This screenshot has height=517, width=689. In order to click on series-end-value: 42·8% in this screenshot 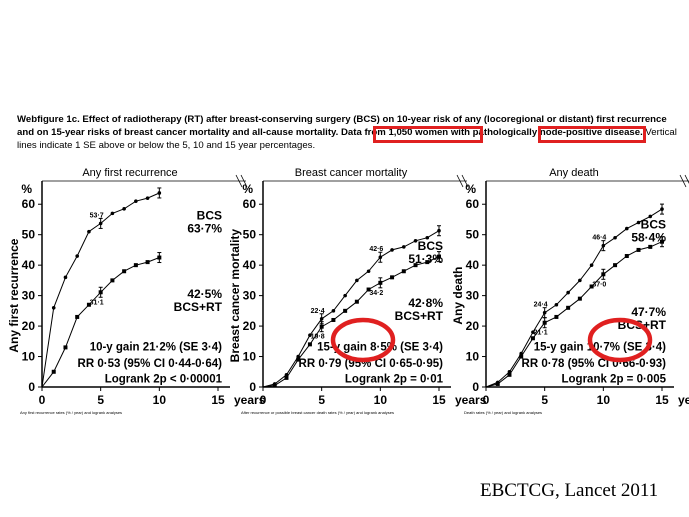, I will do `click(425, 303)`.